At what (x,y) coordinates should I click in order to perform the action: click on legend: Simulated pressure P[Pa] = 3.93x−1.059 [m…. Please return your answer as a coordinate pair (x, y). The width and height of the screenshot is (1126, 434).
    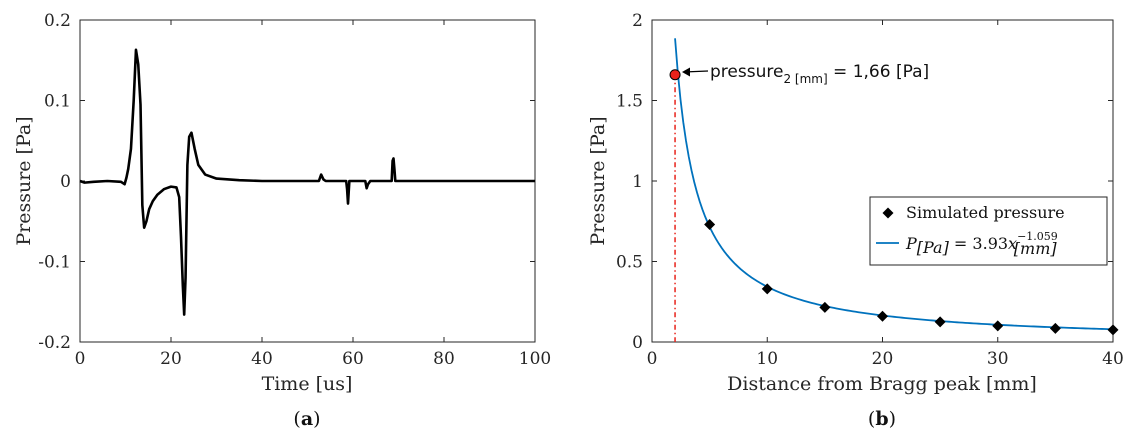
    Looking at the image, I should click on (988, 231).